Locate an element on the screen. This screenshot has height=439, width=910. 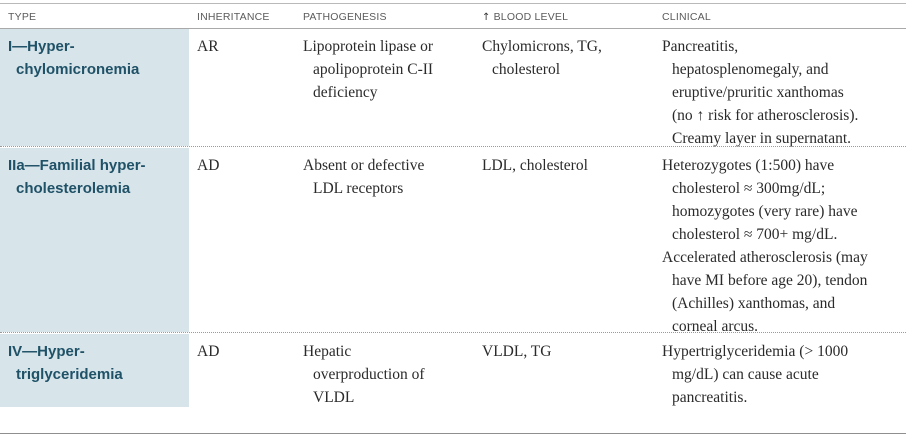
pathogenesis-line: LDL receptors is located at coordinates (358, 188).